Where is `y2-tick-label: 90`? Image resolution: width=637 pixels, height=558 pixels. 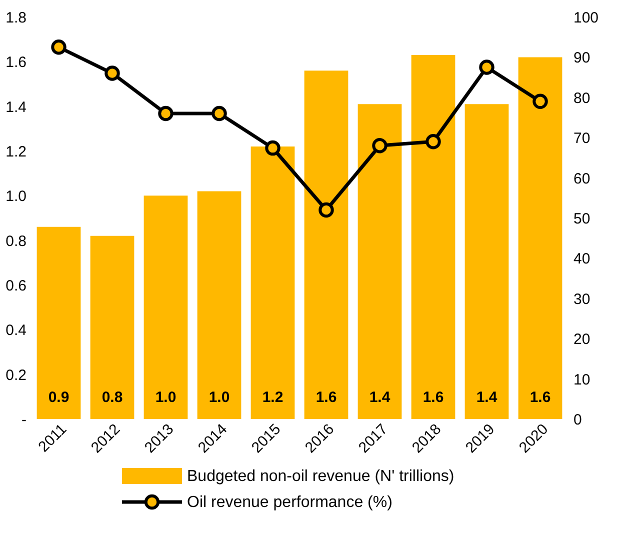 y2-tick-label: 90 is located at coordinates (582, 58).